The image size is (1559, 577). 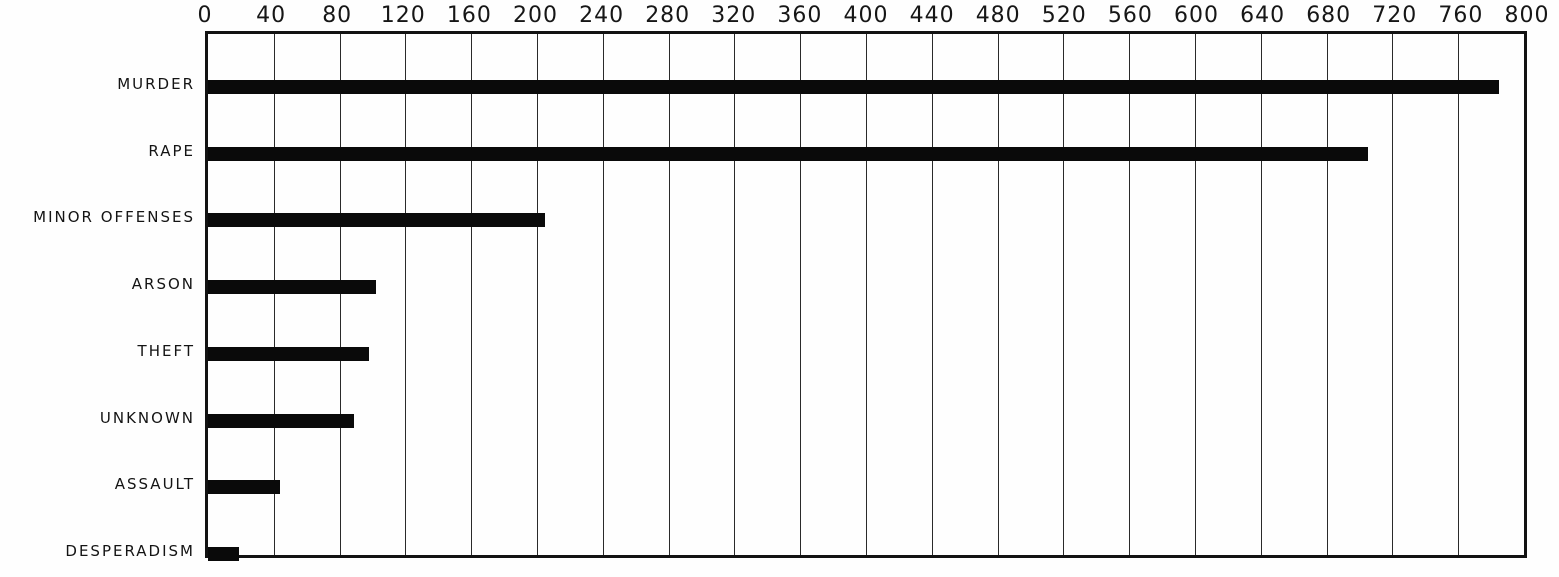 I want to click on category-label-theft: THEFT, so click(x=166, y=350).